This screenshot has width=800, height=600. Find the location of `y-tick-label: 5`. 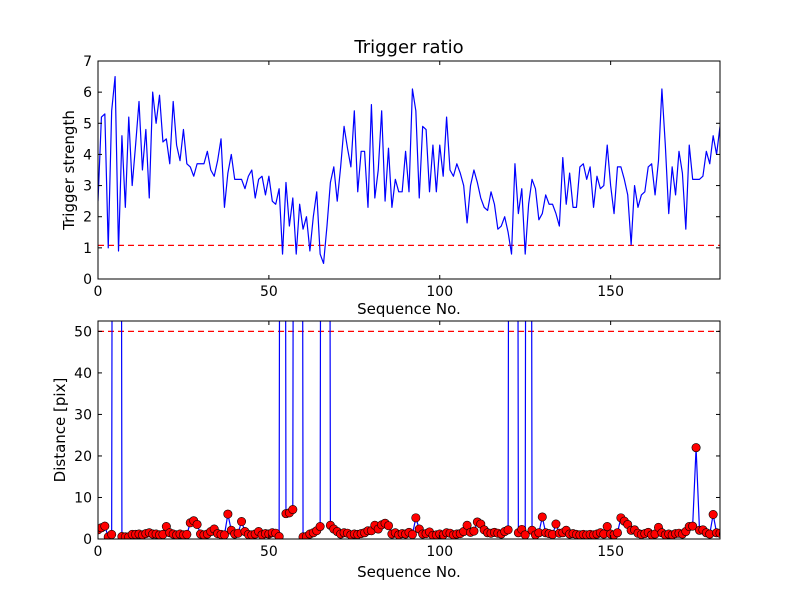

y-tick-label: 5 is located at coordinates (87, 124).